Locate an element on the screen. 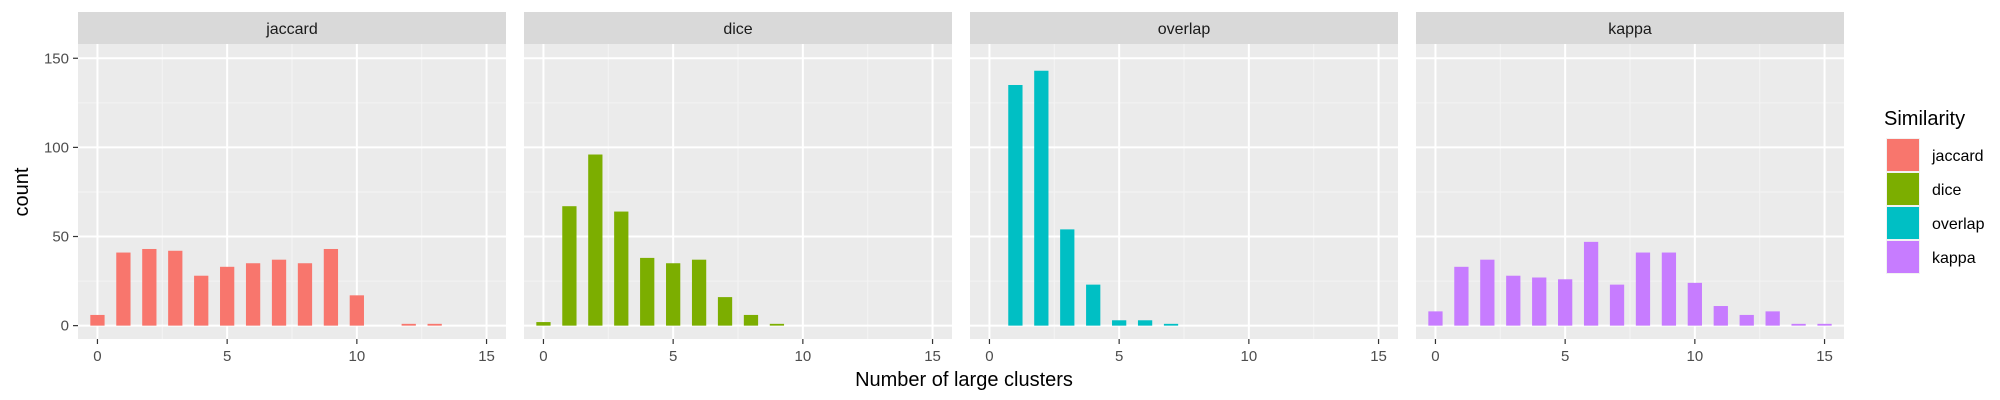  legend-item-jaccard: jaccard is located at coordinates (1935, 155).